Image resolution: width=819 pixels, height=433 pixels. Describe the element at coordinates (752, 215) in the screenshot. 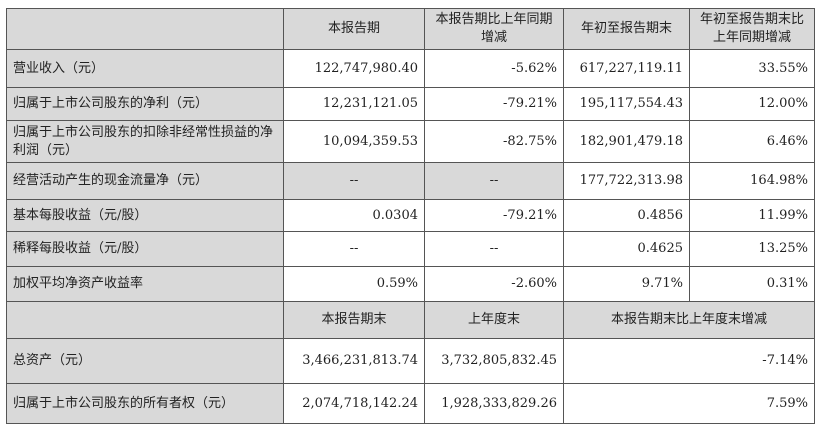

I see `value-cell: 11.99%` at that location.